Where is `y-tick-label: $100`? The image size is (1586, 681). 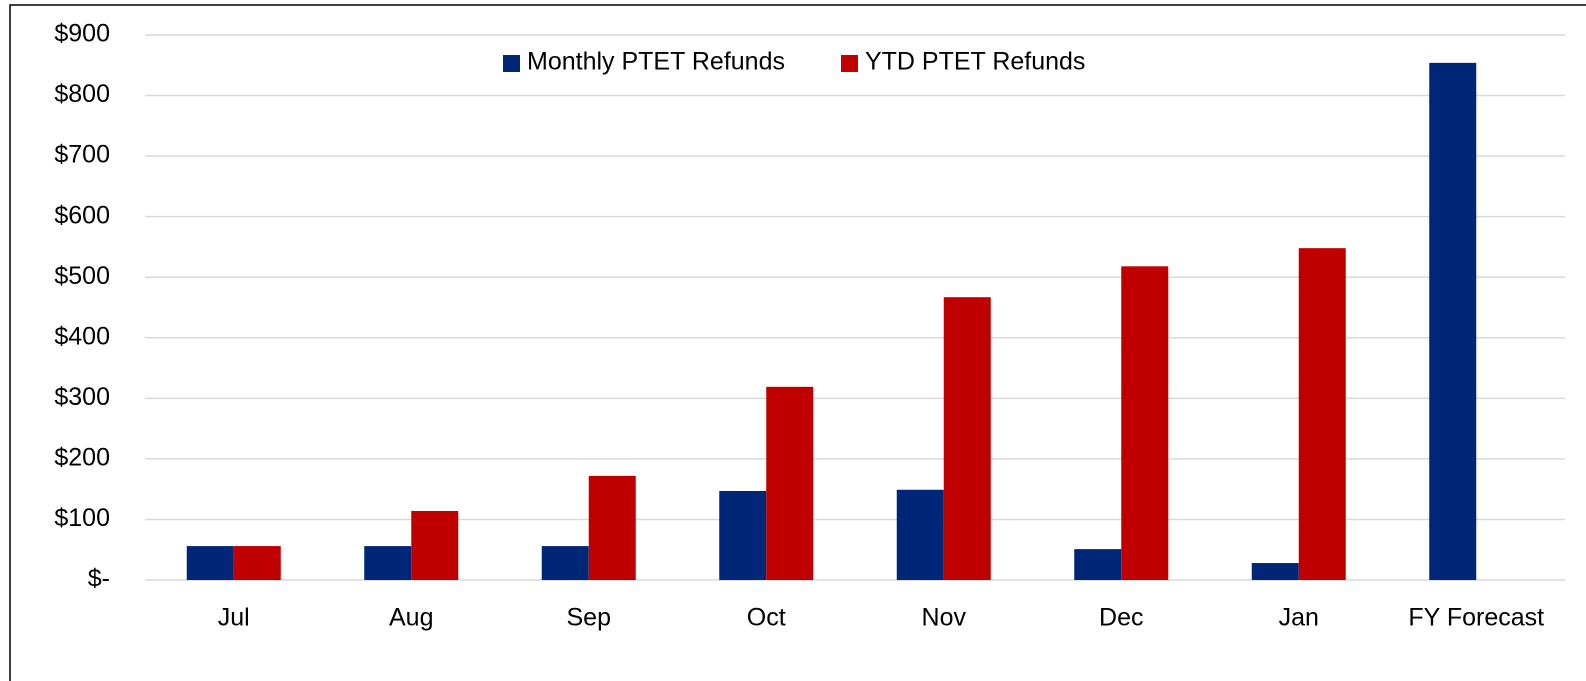
y-tick-label: $100 is located at coordinates (82, 518).